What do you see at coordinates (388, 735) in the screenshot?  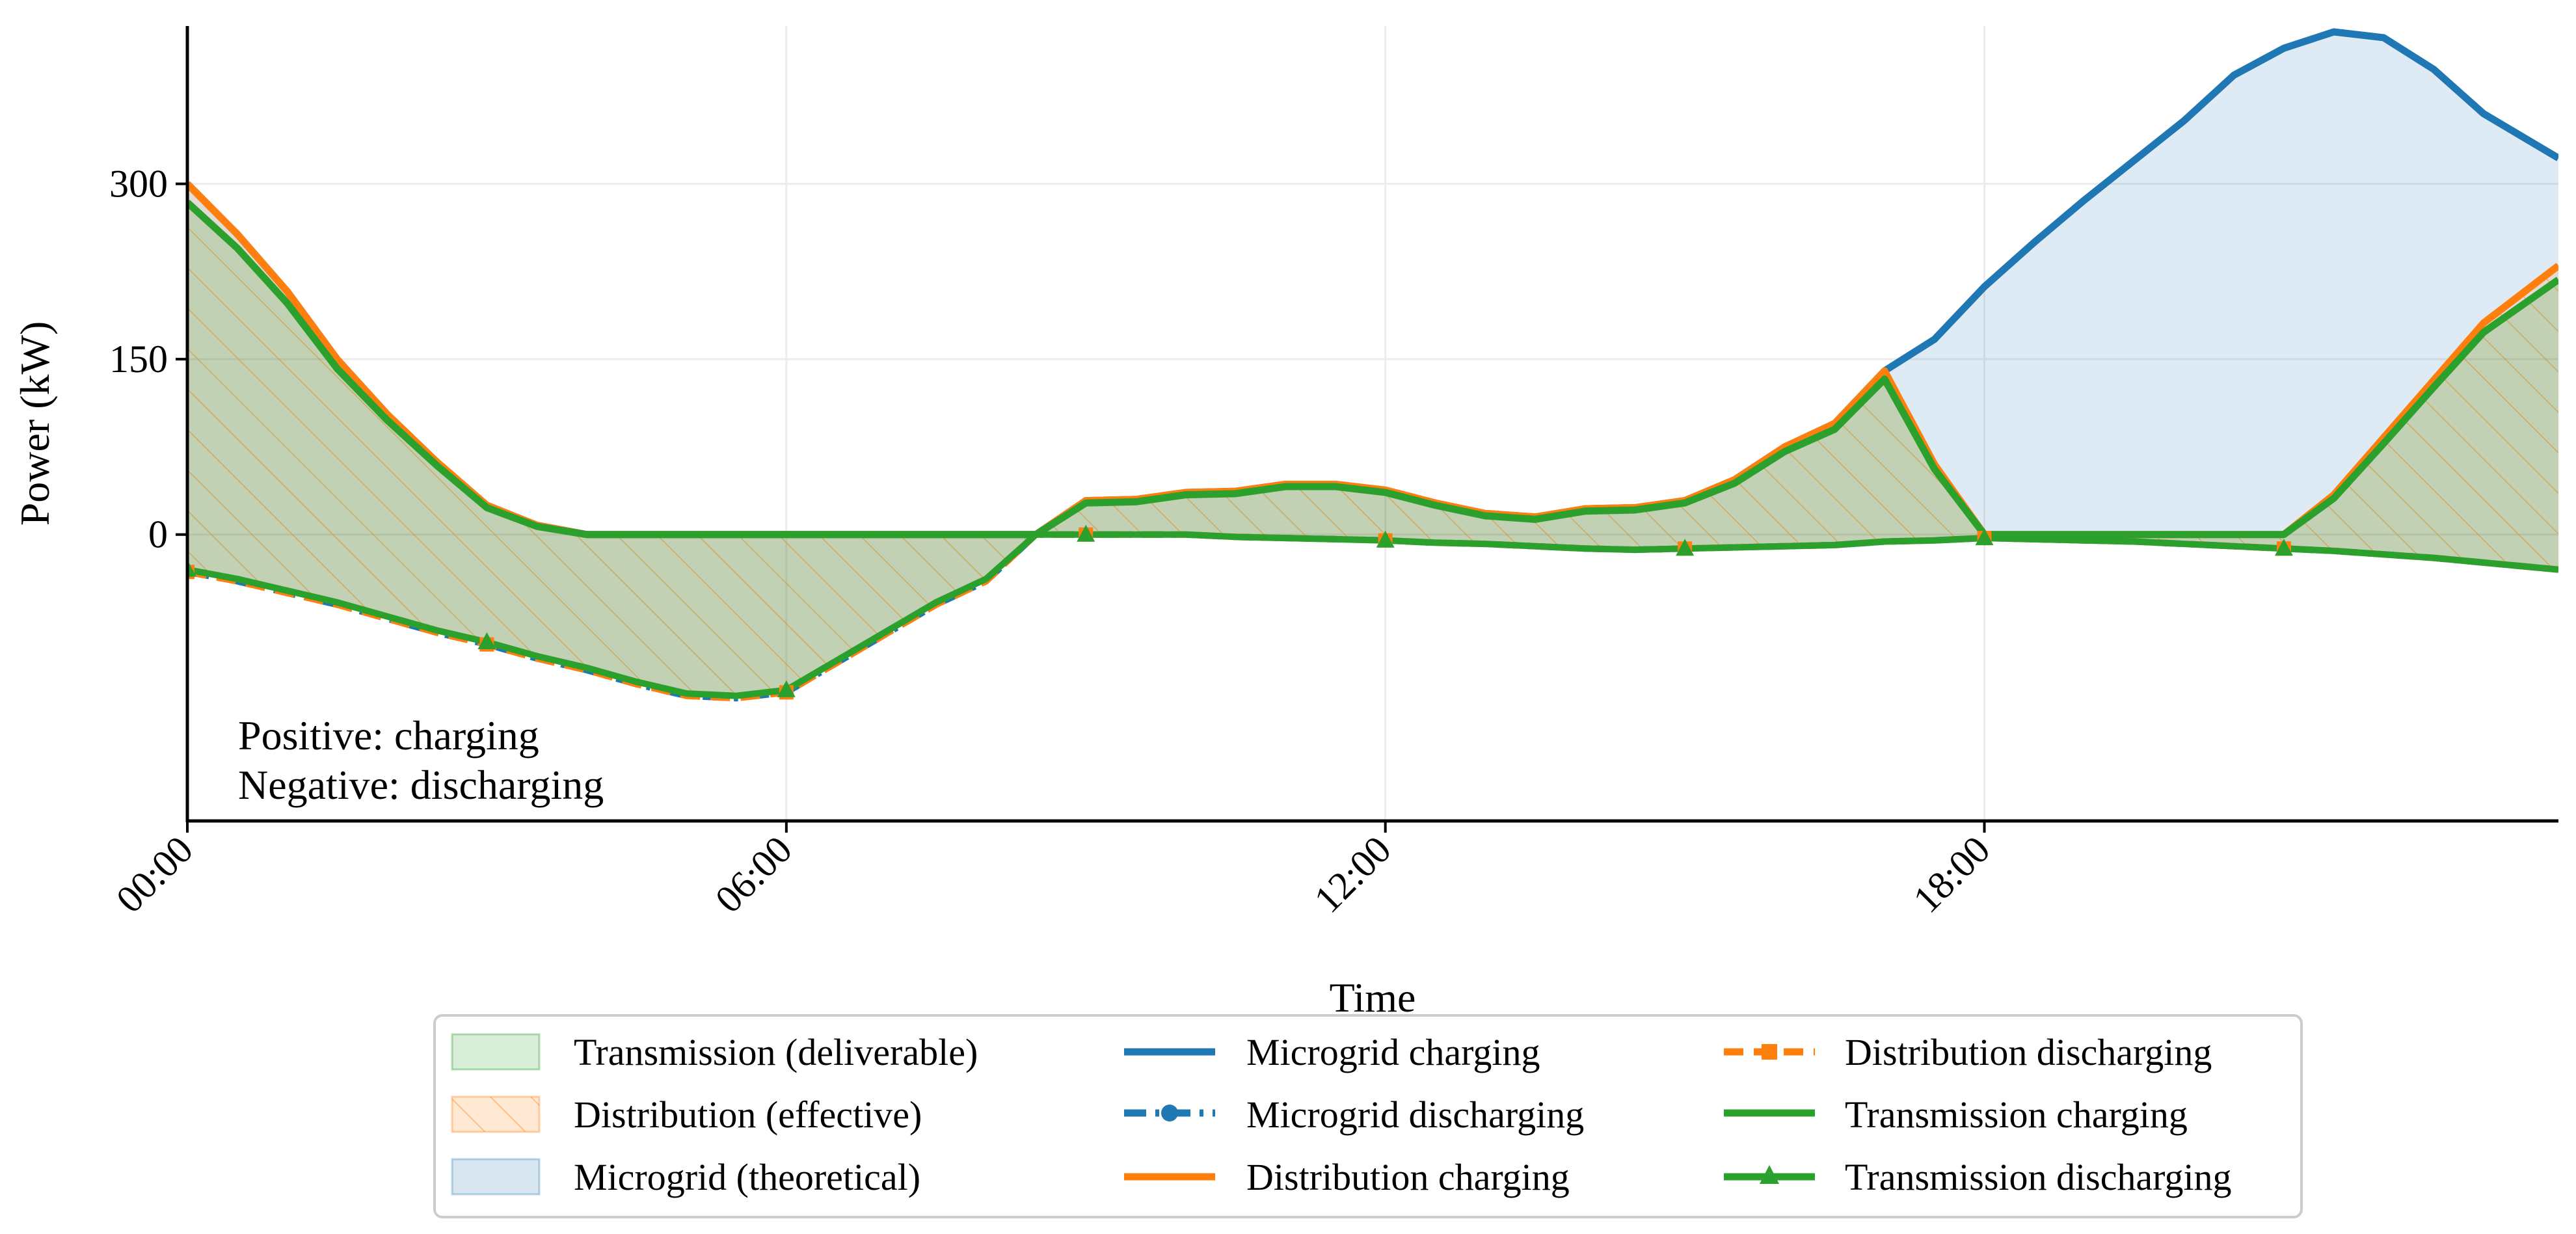 I see `annotation-positive: Positive: charging` at bounding box center [388, 735].